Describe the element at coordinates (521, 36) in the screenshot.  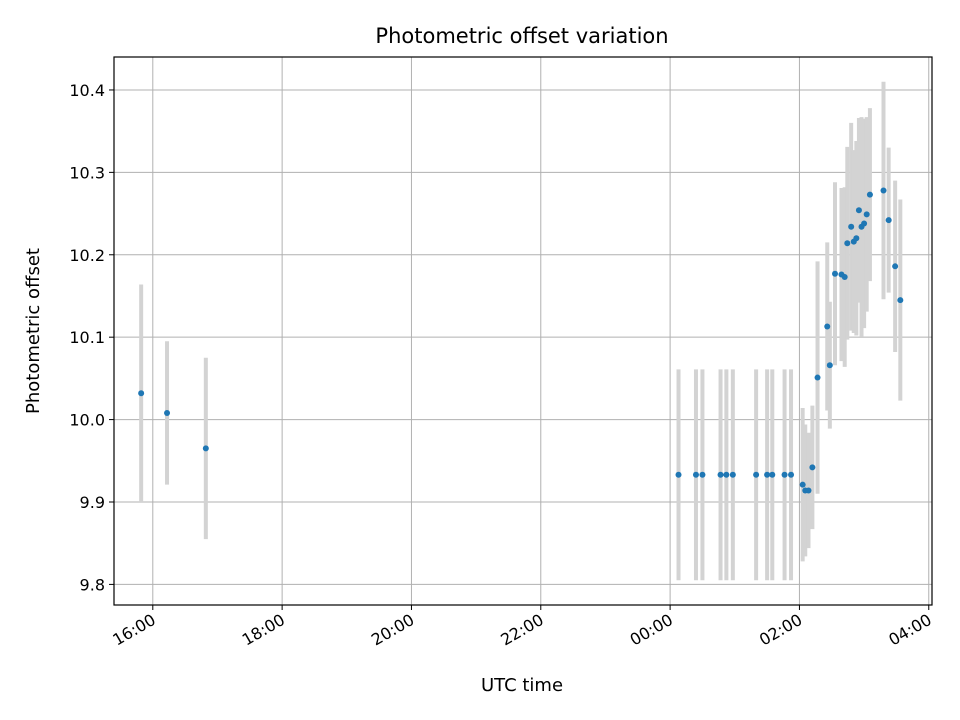
I see `chart-title: Photometric offset variation` at that location.